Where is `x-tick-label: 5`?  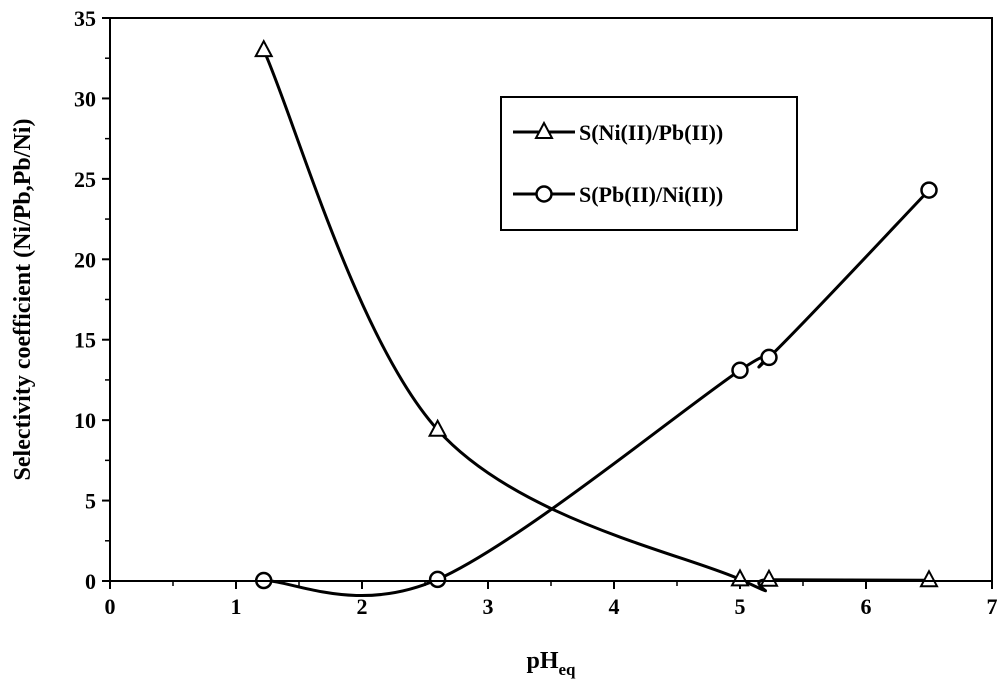 x-tick-label: 5 is located at coordinates (740, 606).